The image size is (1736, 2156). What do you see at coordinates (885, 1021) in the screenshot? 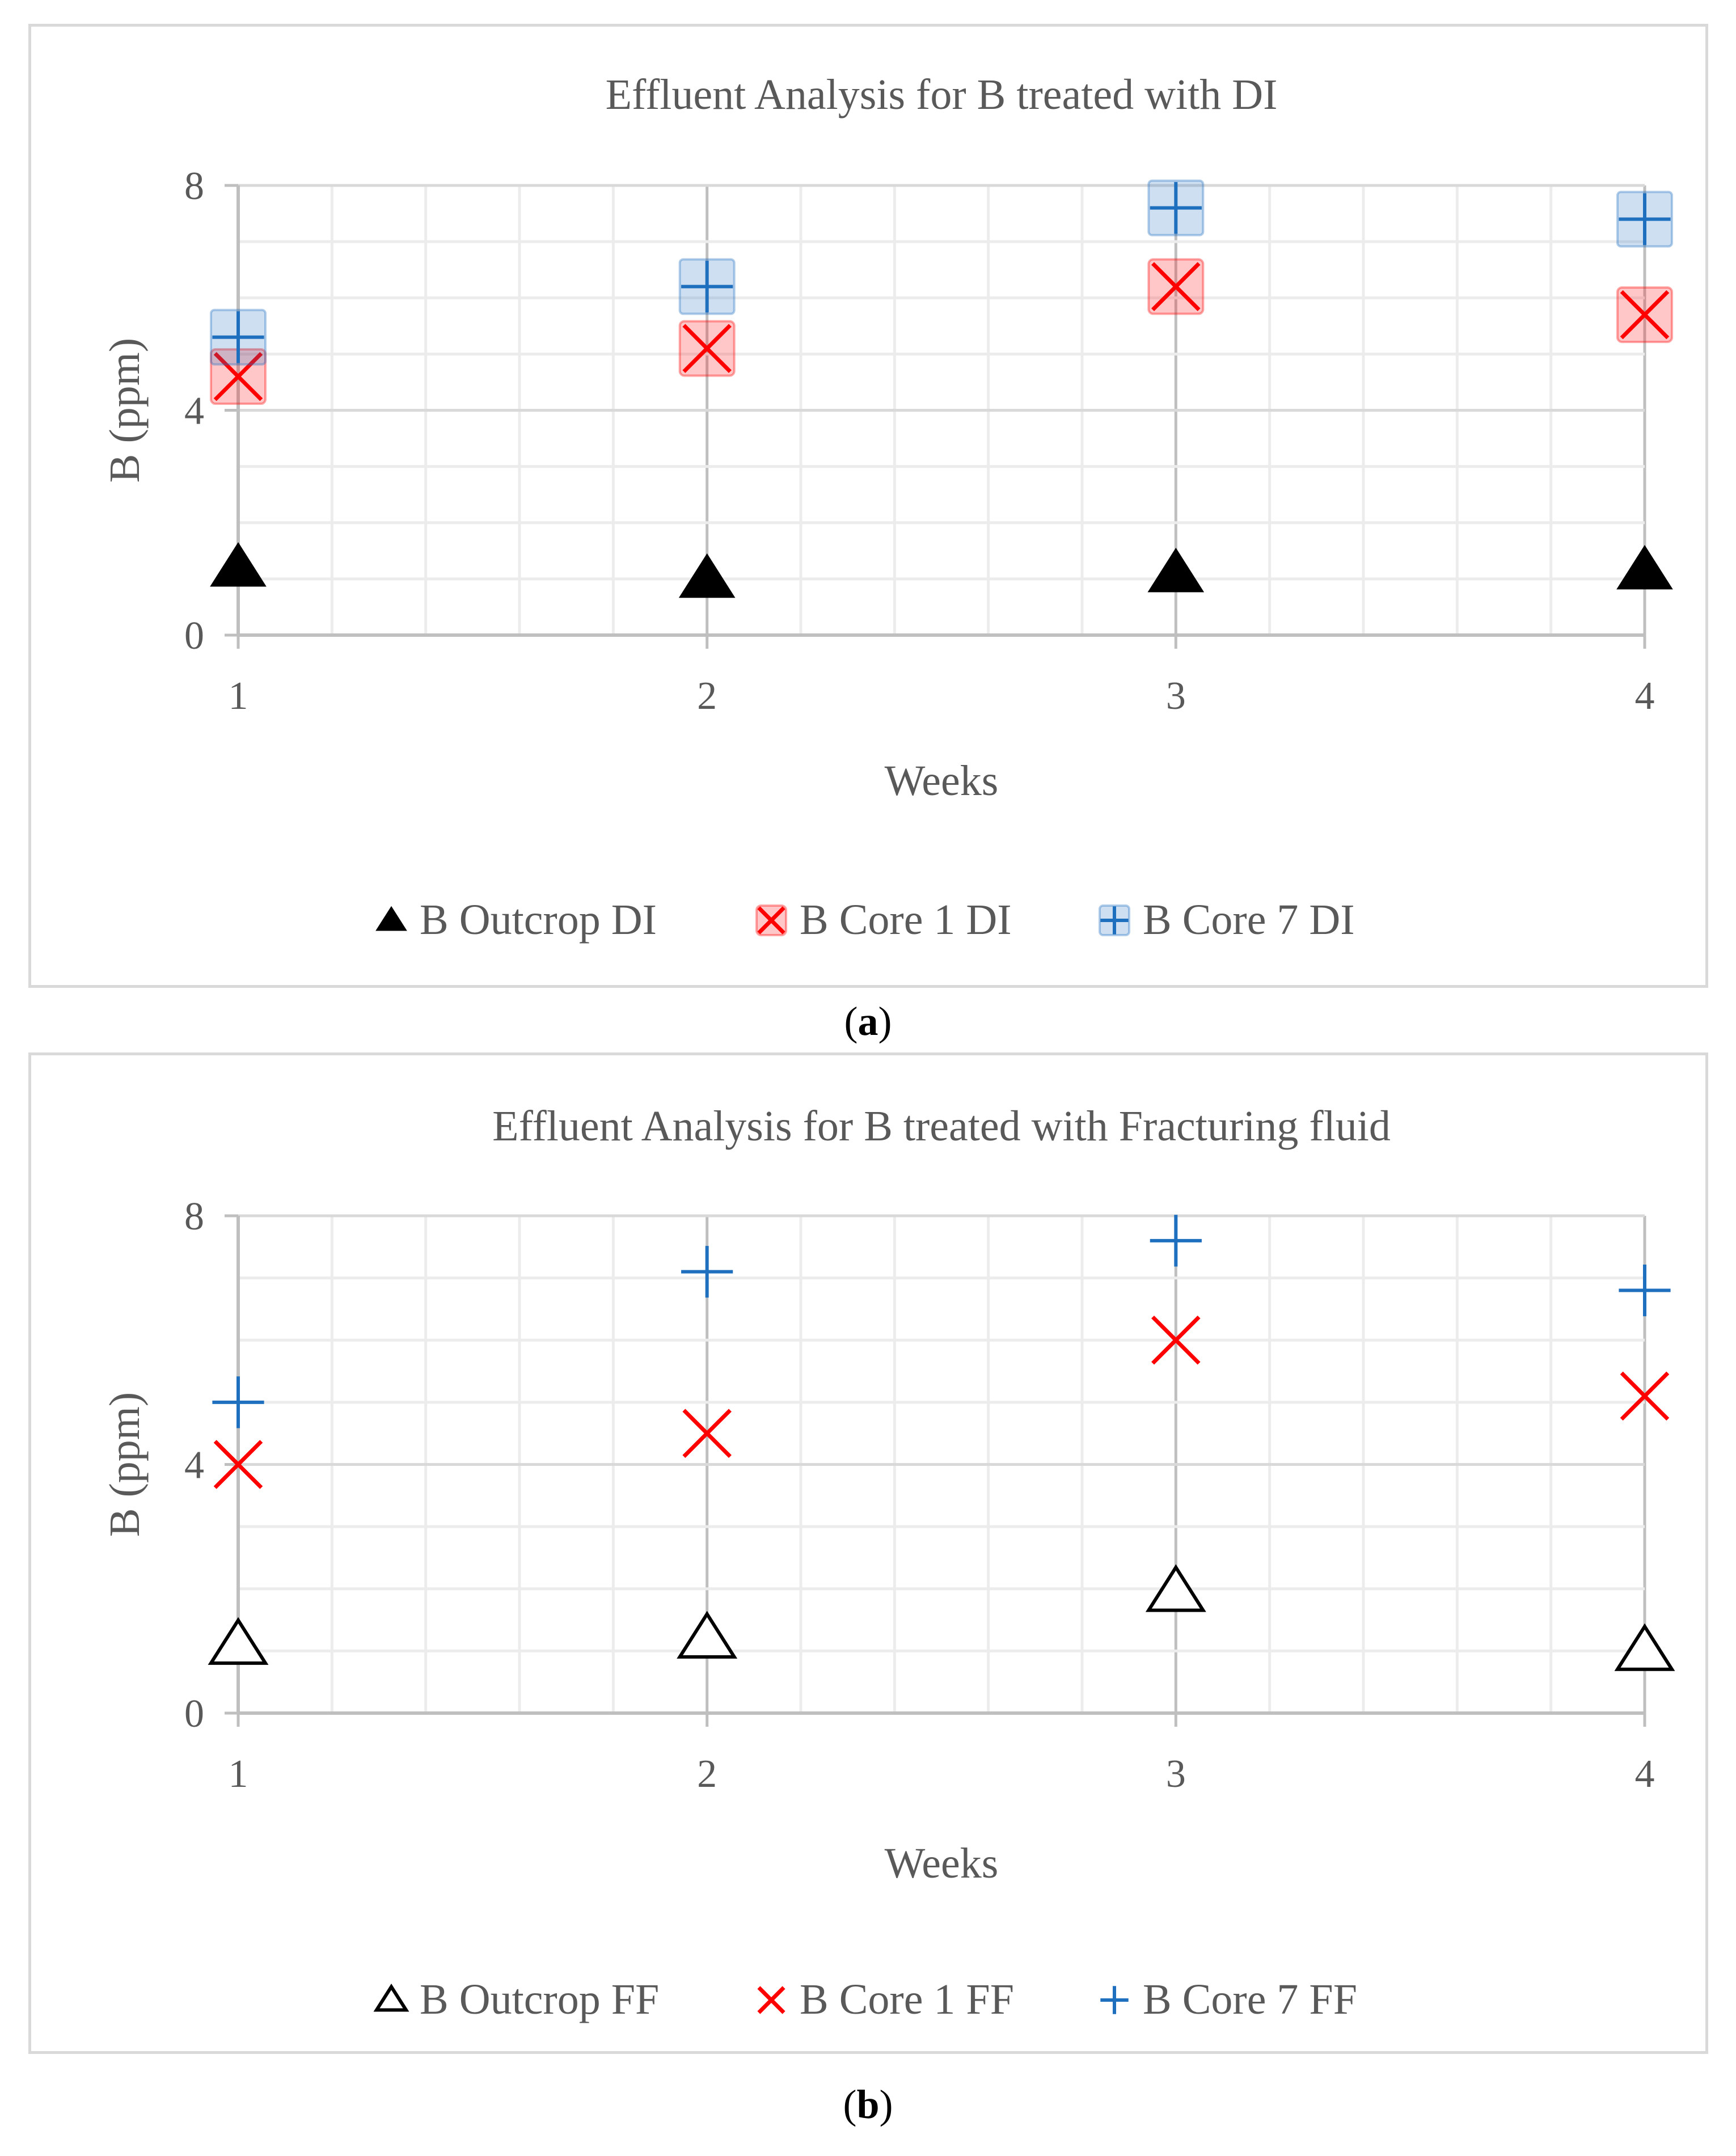
I see `caption-a-close: )` at bounding box center [885, 1021].